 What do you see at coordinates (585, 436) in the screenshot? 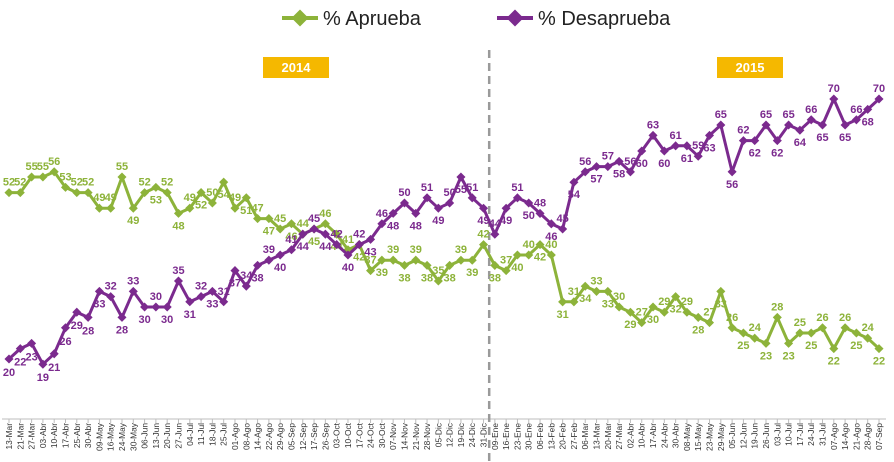
I see `x-tick-label: 06-Mar` at bounding box center [585, 436].